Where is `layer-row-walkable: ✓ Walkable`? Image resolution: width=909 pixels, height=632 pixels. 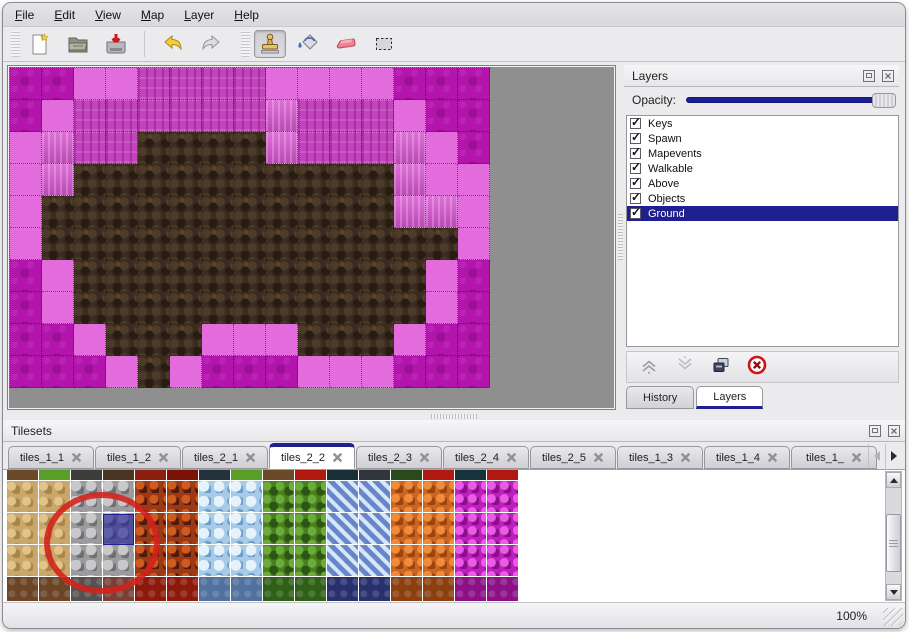
layer-row-walkable: ✓ Walkable is located at coordinates (762, 168).